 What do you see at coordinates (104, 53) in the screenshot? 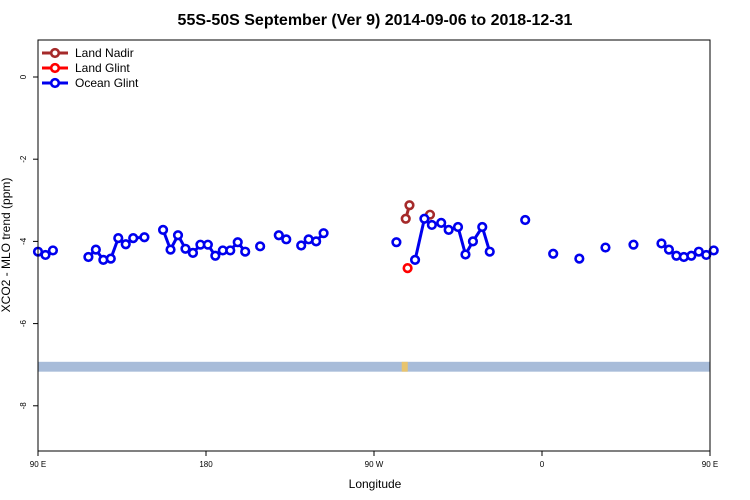
I see `legend-label: Land Nadir` at bounding box center [104, 53].